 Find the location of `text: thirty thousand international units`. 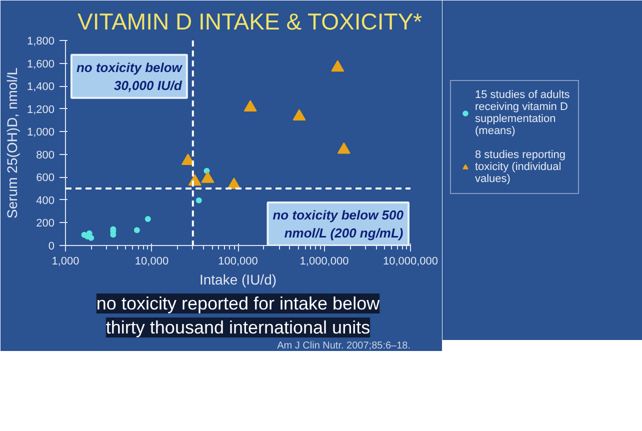

text: thirty thousand international units is located at coordinates (238, 328).